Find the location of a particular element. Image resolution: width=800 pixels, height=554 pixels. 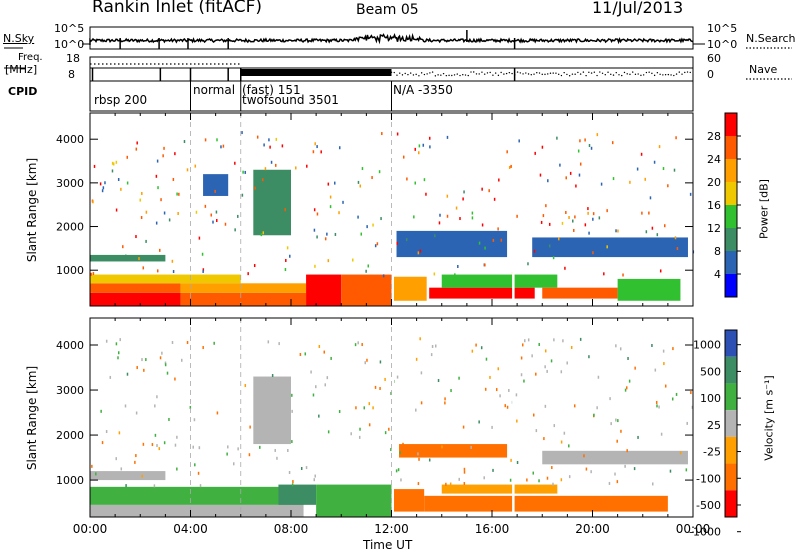

velocity-gap is located at coordinates (392, 417).